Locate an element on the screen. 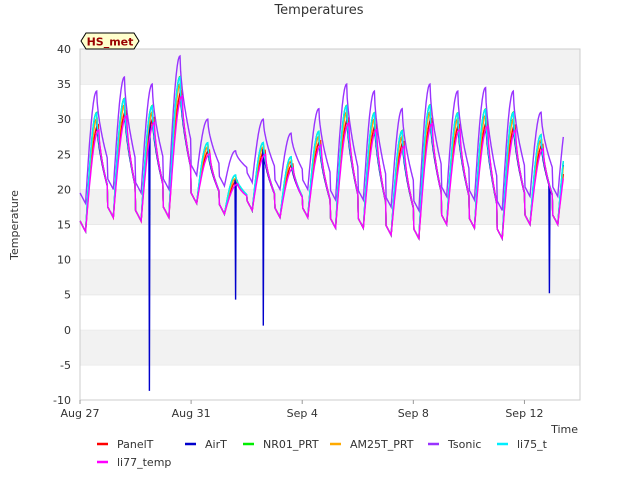 This screenshot has height=480, width=640. hs-met-badge: HS_met is located at coordinates (110, 41).